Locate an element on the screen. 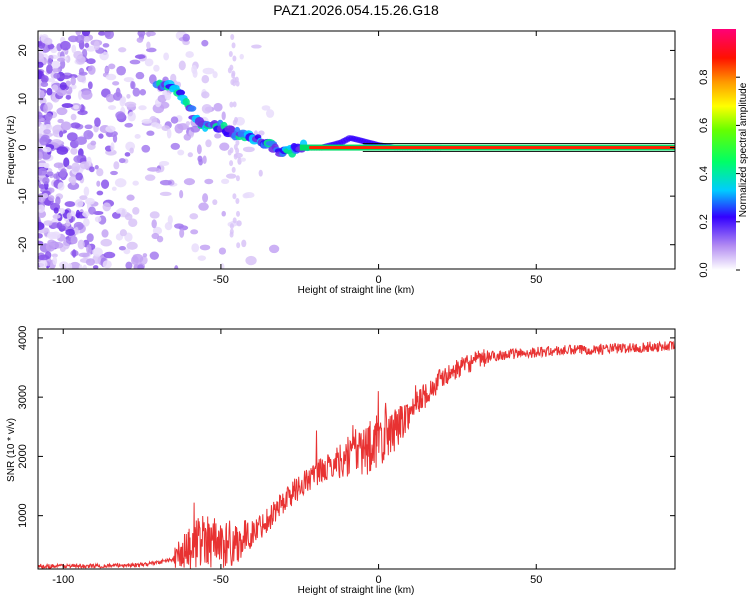 This screenshot has height=600, width=750. snr-x-axis-label: Height of straight line (km) is located at coordinates (356, 590).